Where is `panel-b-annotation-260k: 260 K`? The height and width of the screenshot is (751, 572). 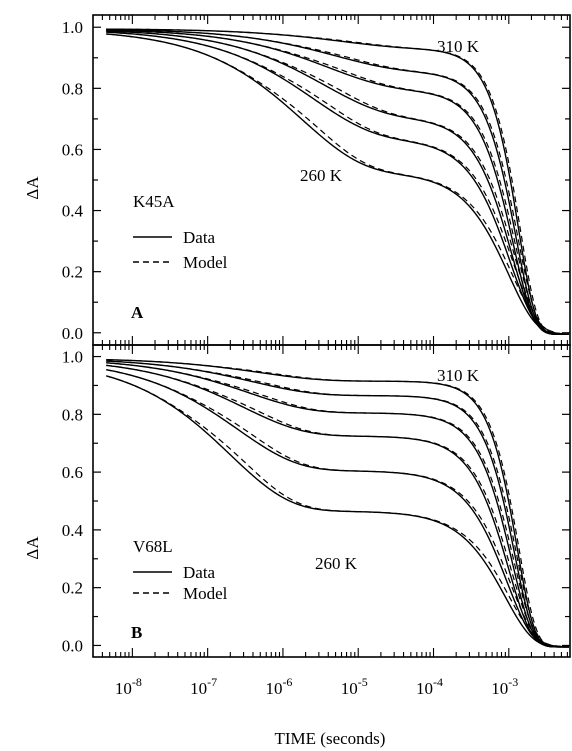 panel-b-annotation-260k: 260 K is located at coordinates (336, 563).